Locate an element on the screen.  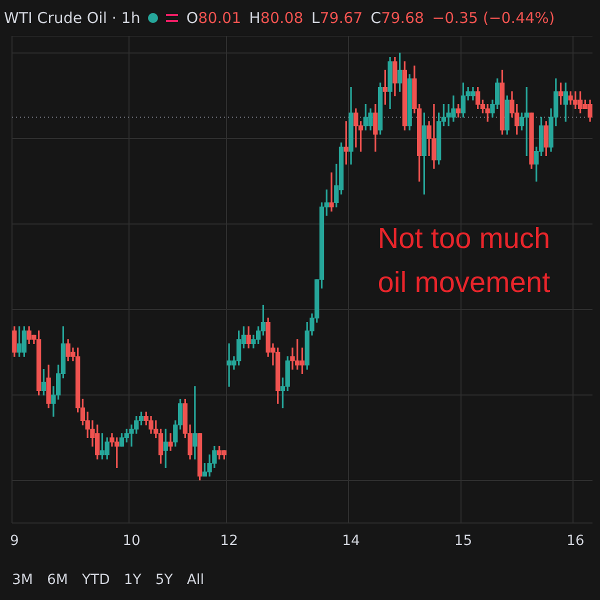
text: 1Y is located at coordinates (133, 580).